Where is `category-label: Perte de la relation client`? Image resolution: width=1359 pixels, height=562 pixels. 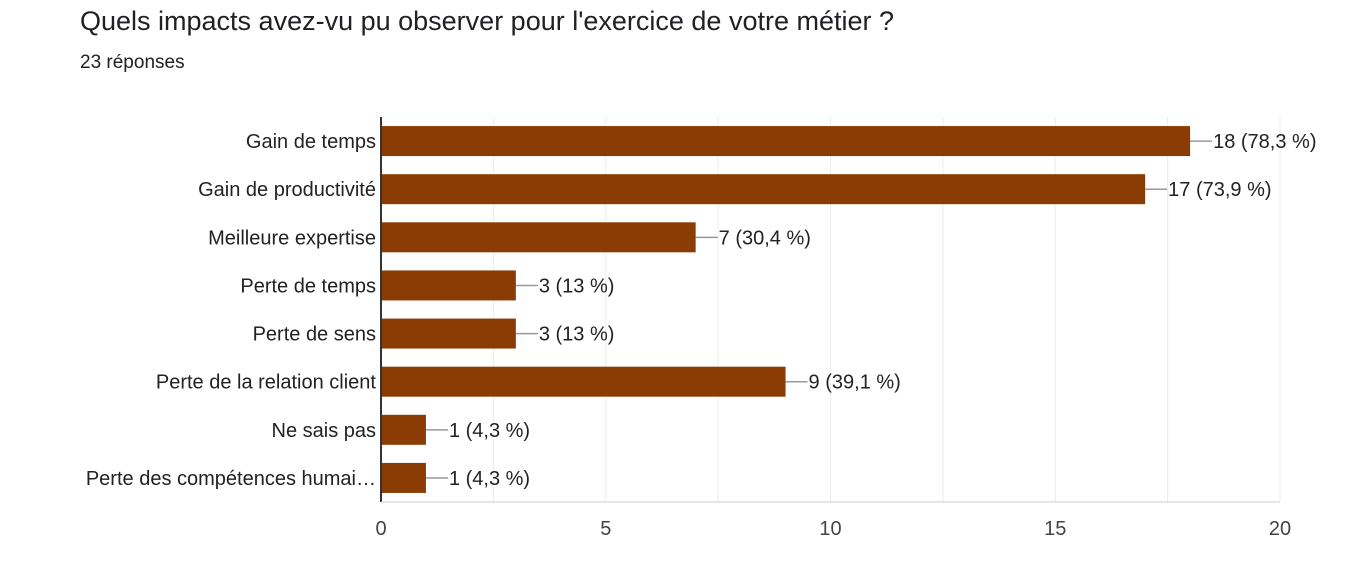
category-label: Perte de la relation client is located at coordinates (266, 383).